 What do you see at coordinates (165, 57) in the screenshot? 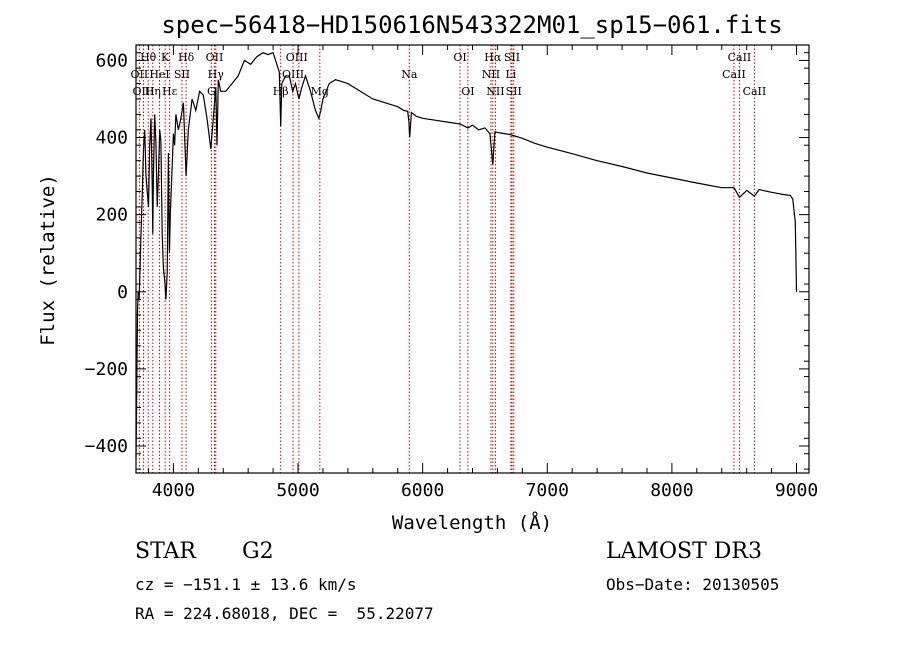
I see `line-label: K` at bounding box center [165, 57].